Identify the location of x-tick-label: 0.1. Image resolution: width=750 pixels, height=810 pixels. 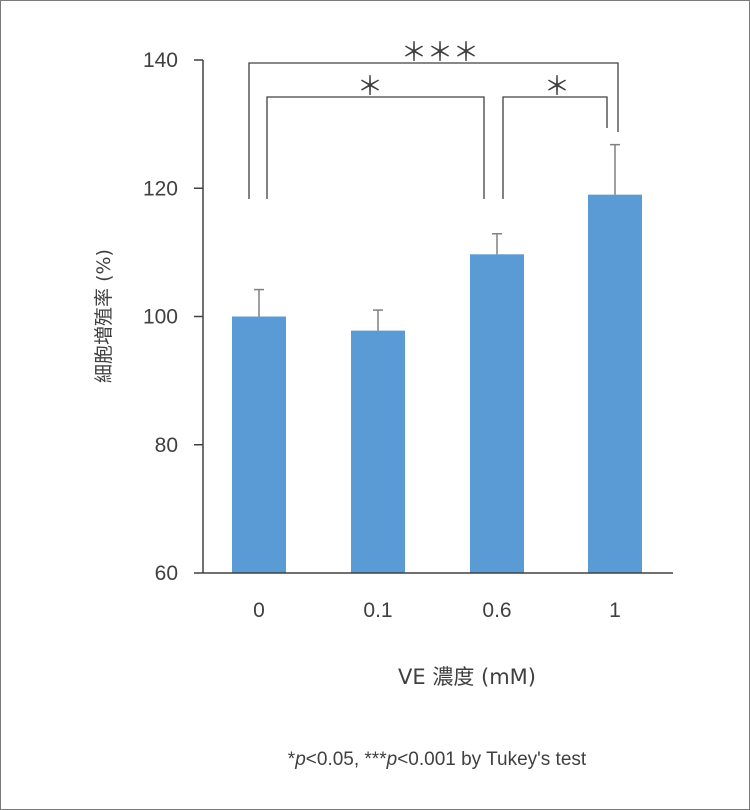
(377, 610).